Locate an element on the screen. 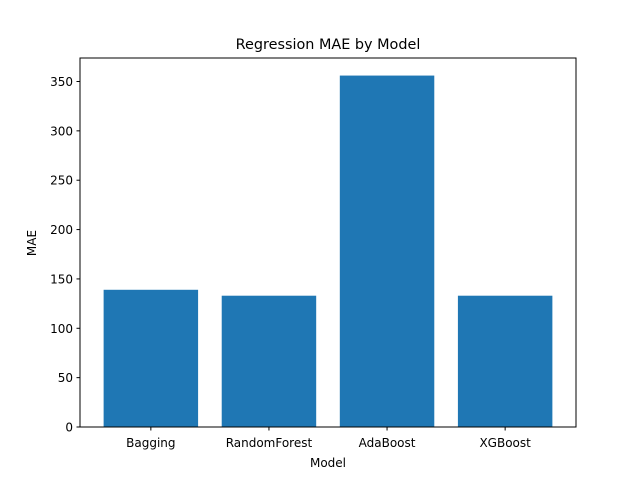  y-tick-label: 0 is located at coordinates (69, 428).